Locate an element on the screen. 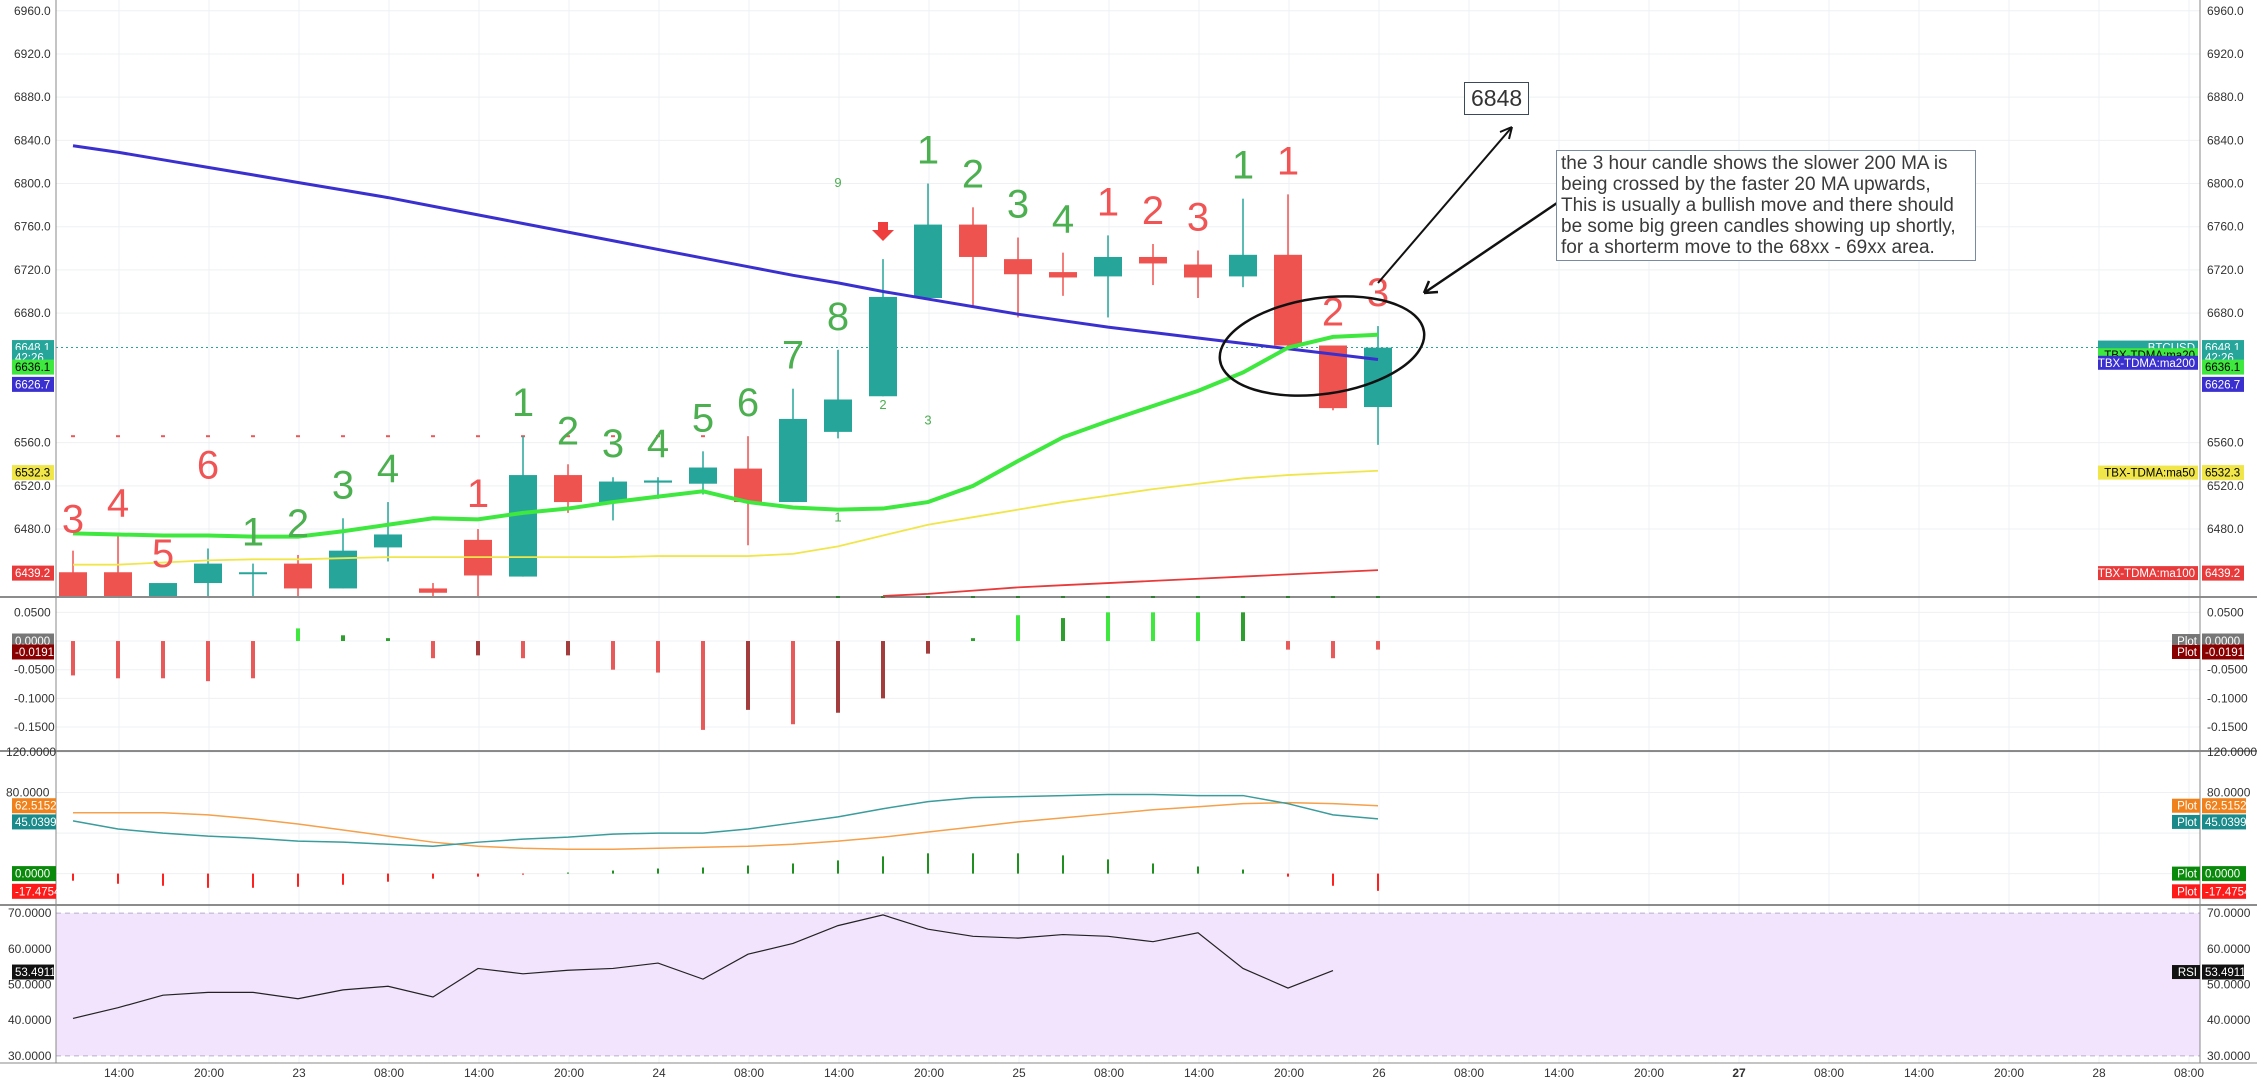 The width and height of the screenshot is (2257, 1086). osc-tick-left: 0.0500 is located at coordinates (32, 612).